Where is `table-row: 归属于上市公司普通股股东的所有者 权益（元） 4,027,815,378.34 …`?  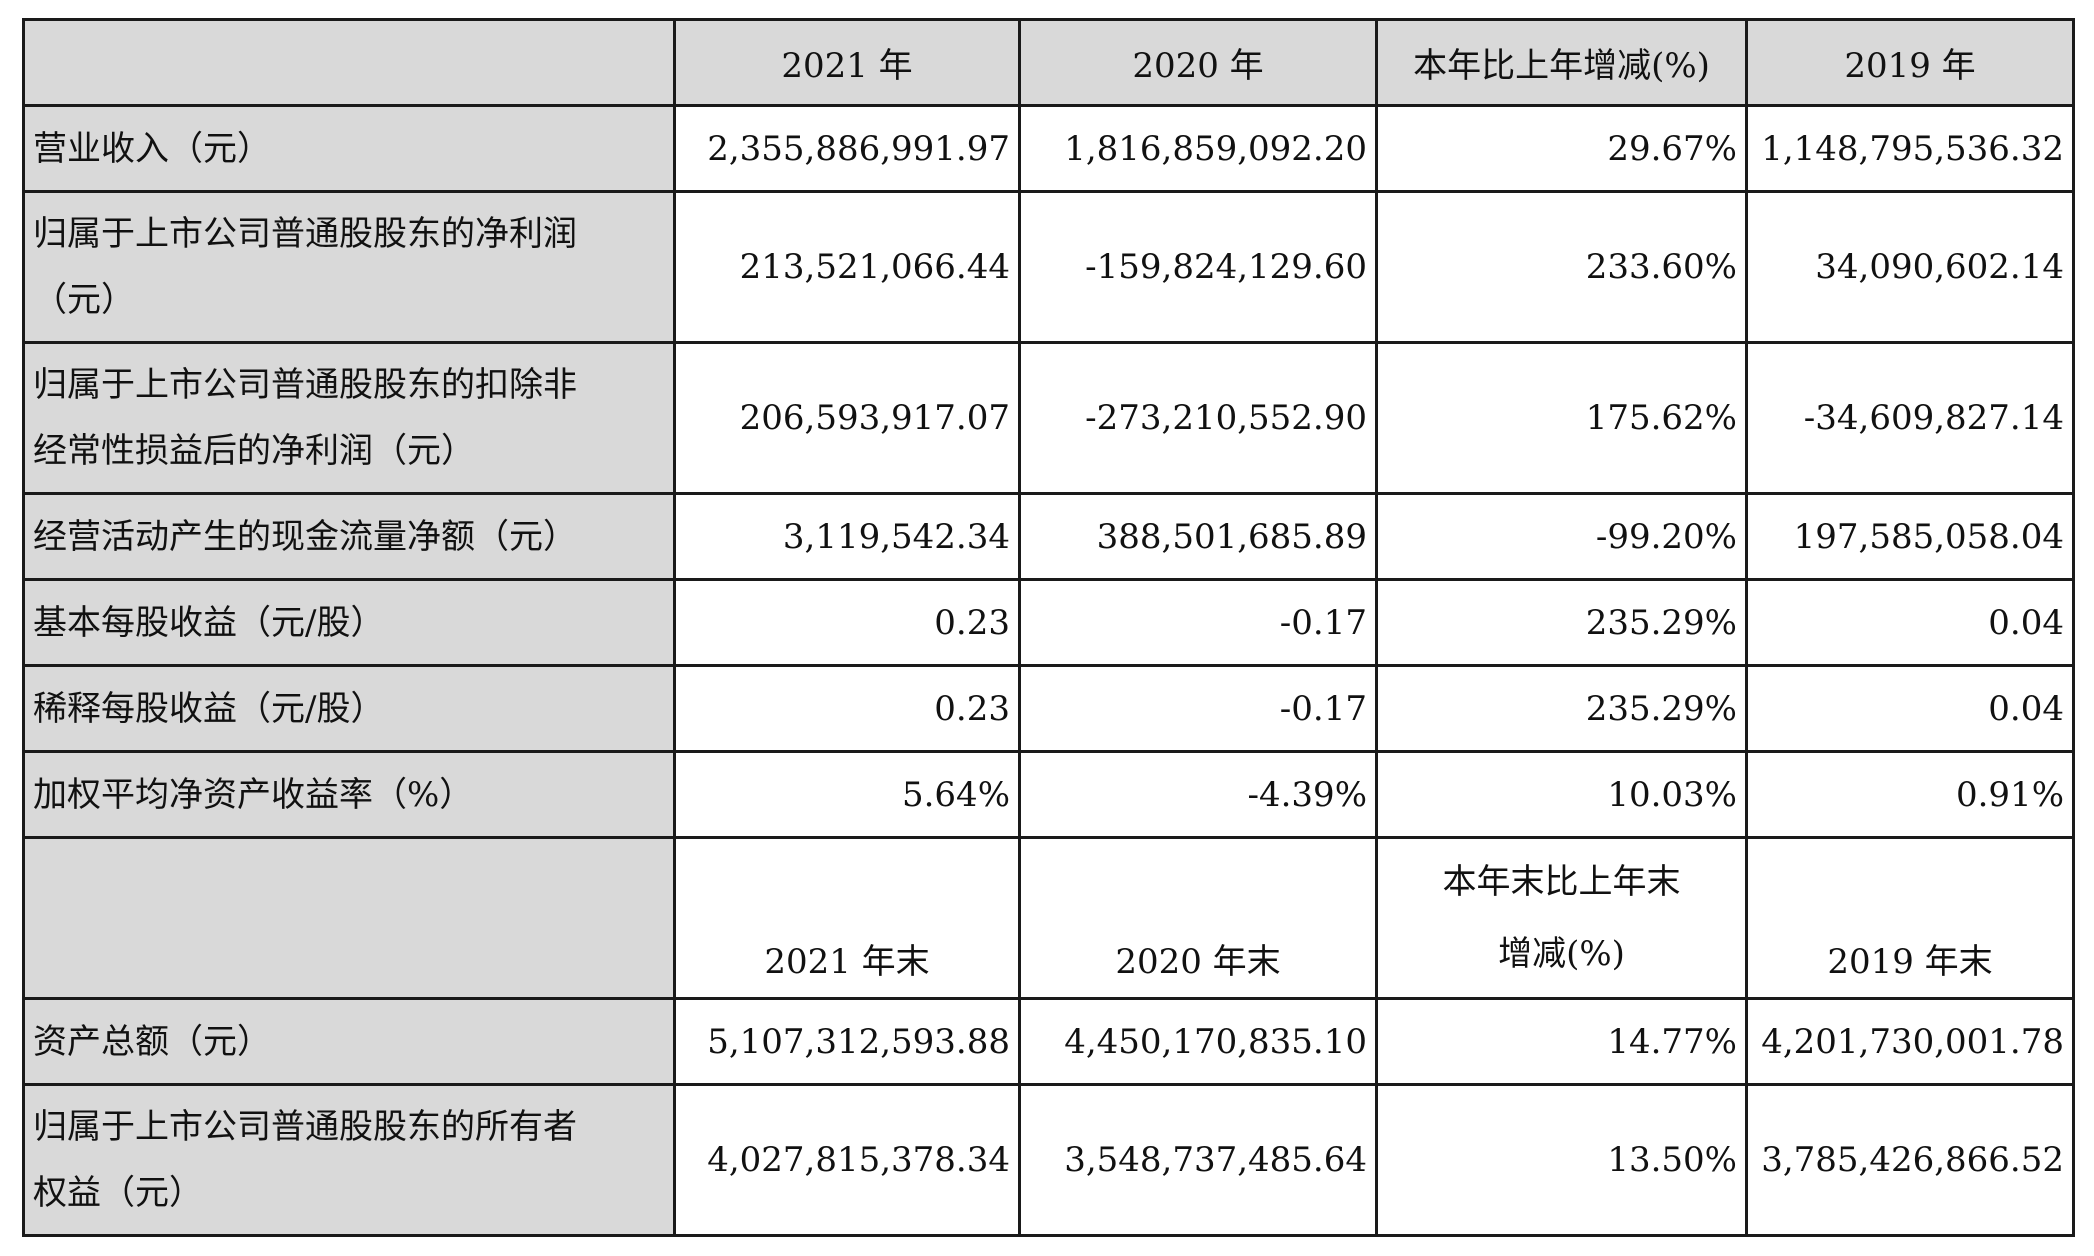 table-row: 归属于上市公司普通股股东的所有者 权益（元） 4,027,815,378.34 … is located at coordinates (1048, 1160).